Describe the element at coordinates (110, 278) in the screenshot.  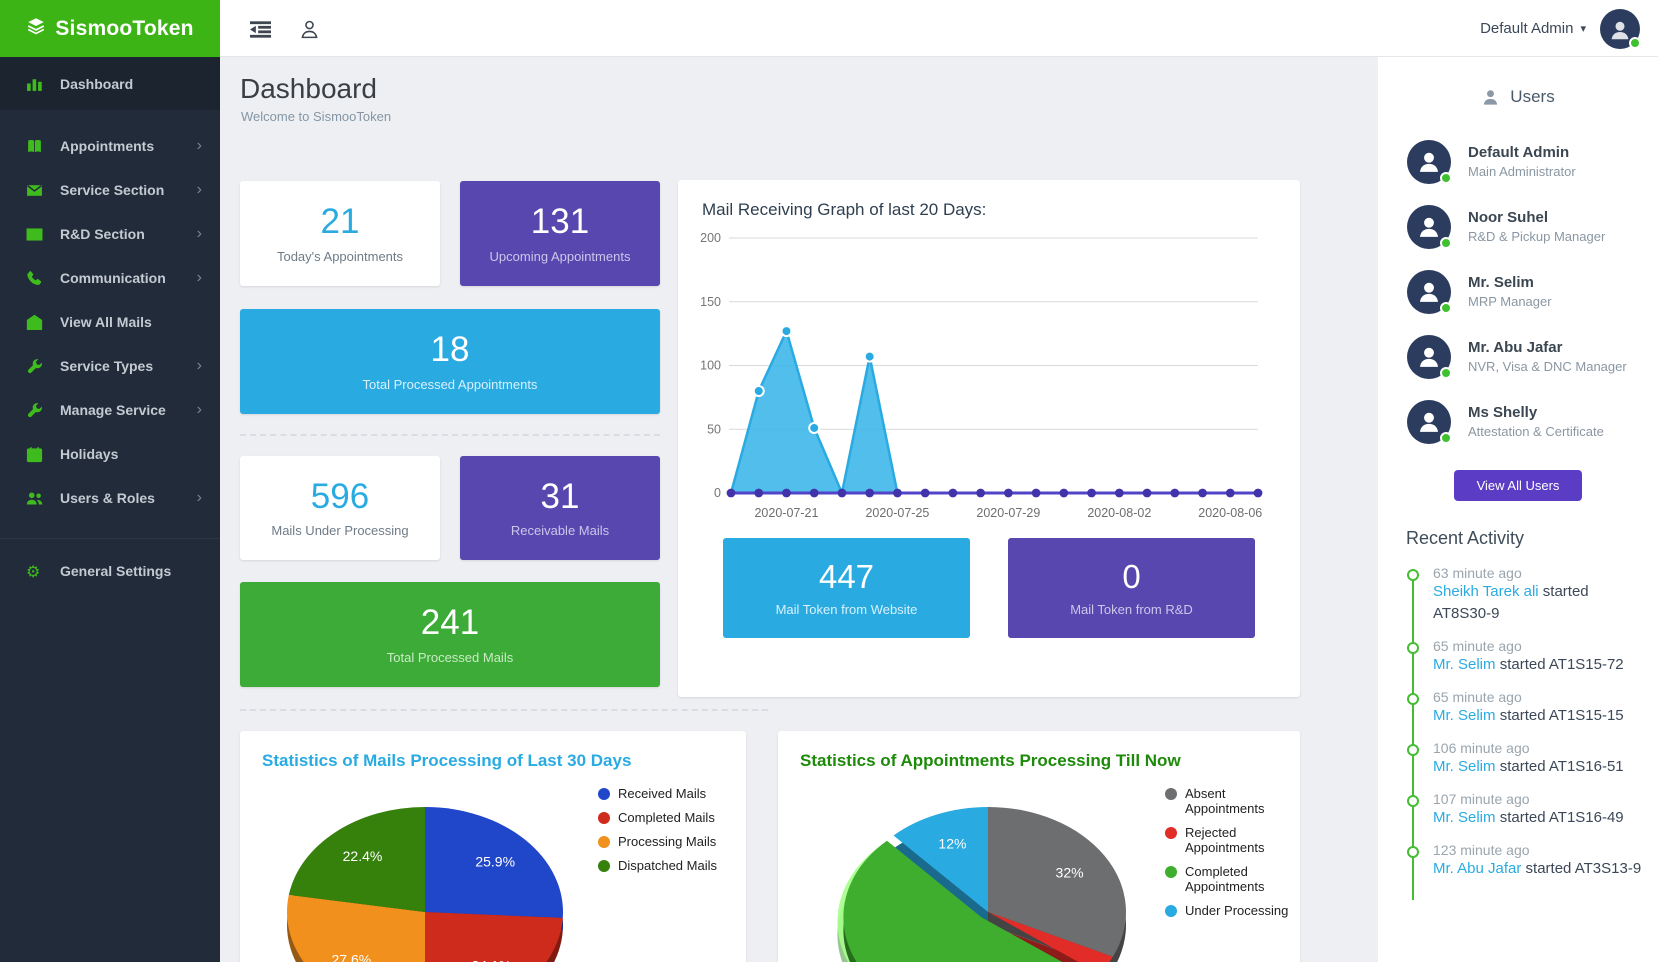
I see `sidebar-item-communication: Communication ›` at that location.